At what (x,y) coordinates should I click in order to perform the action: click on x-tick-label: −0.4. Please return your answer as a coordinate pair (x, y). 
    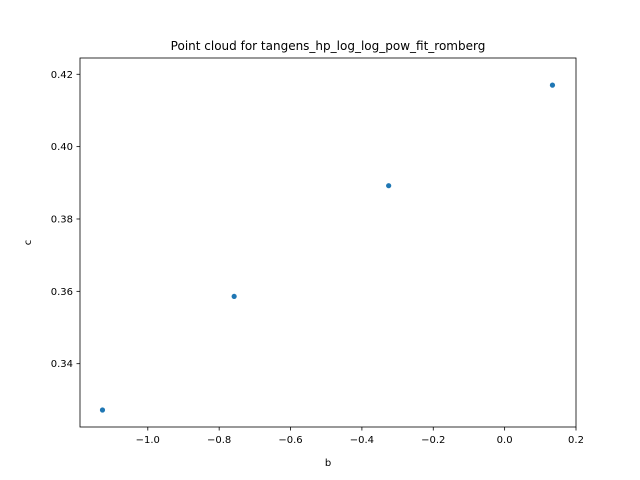
    Looking at the image, I should click on (362, 440).